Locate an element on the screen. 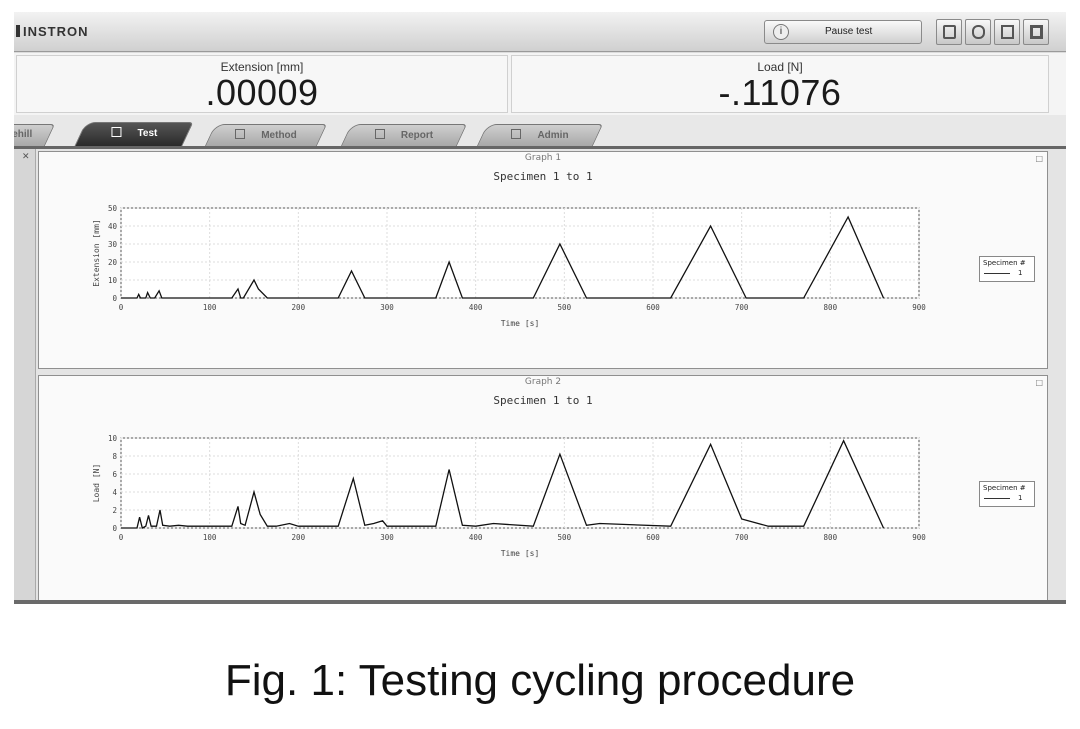 The image size is (1080, 729). tab-method-label: Method is located at coordinates (279, 135).